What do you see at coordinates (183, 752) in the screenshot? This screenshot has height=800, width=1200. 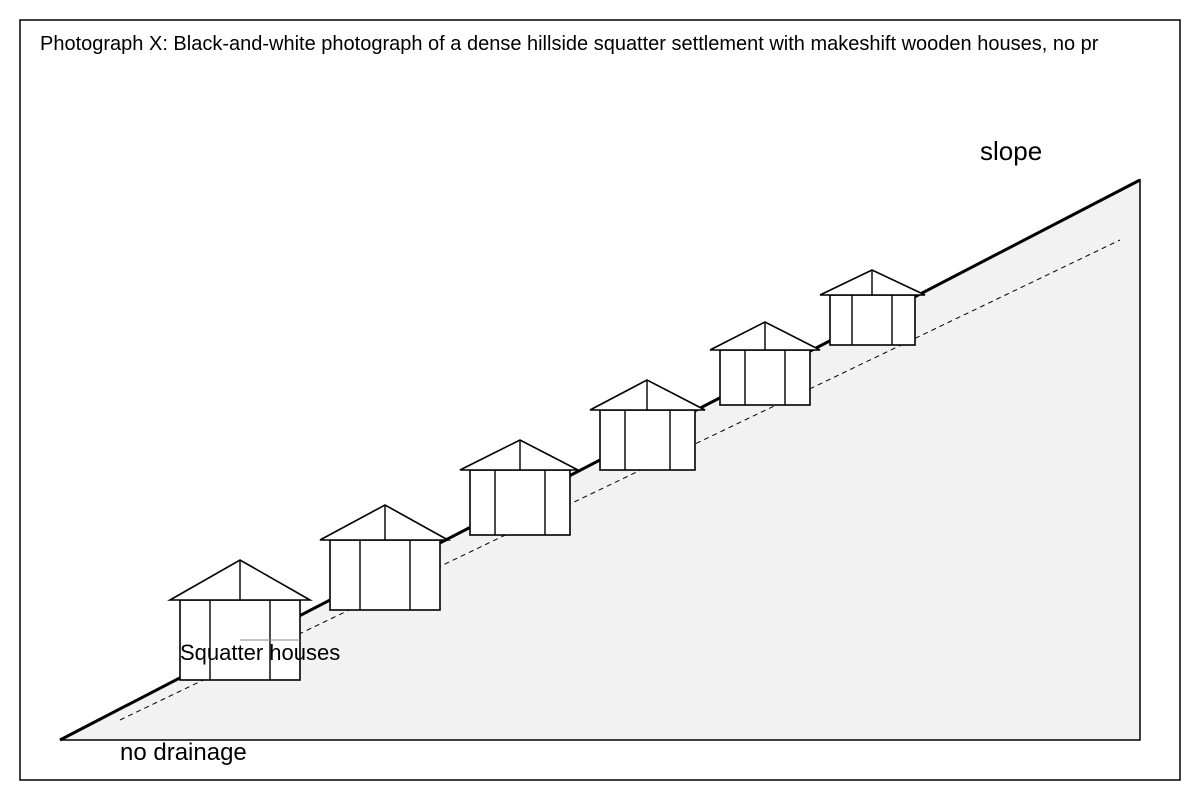 I see `drainage-label: no drainage` at bounding box center [183, 752].